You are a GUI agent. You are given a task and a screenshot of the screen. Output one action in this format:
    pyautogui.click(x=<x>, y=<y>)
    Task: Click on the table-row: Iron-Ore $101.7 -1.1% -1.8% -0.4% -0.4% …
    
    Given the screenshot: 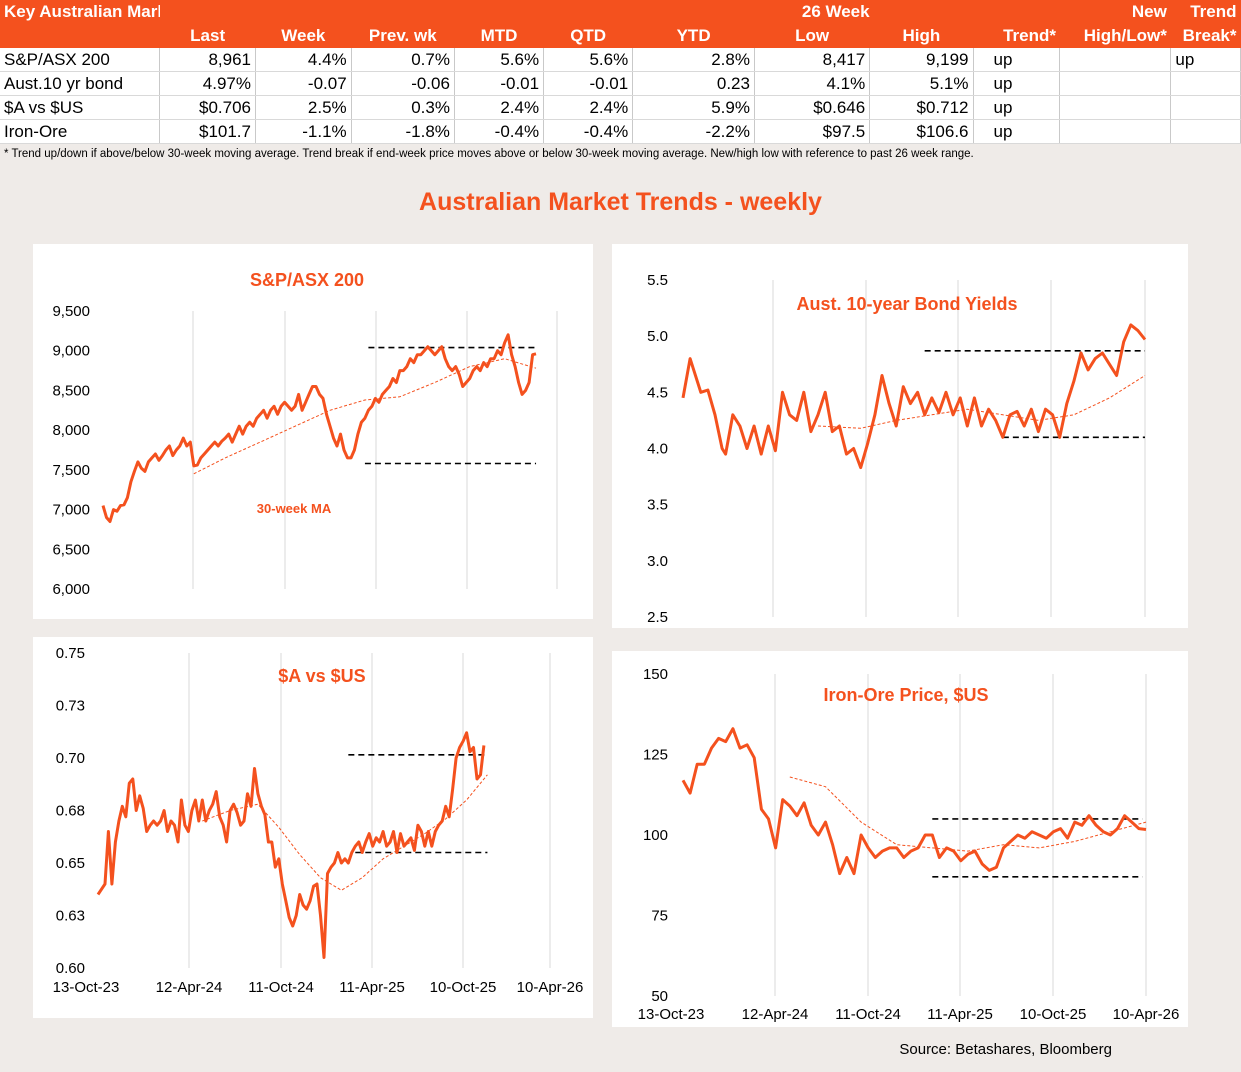 What is the action you would take?
    pyautogui.click(x=620, y=131)
    